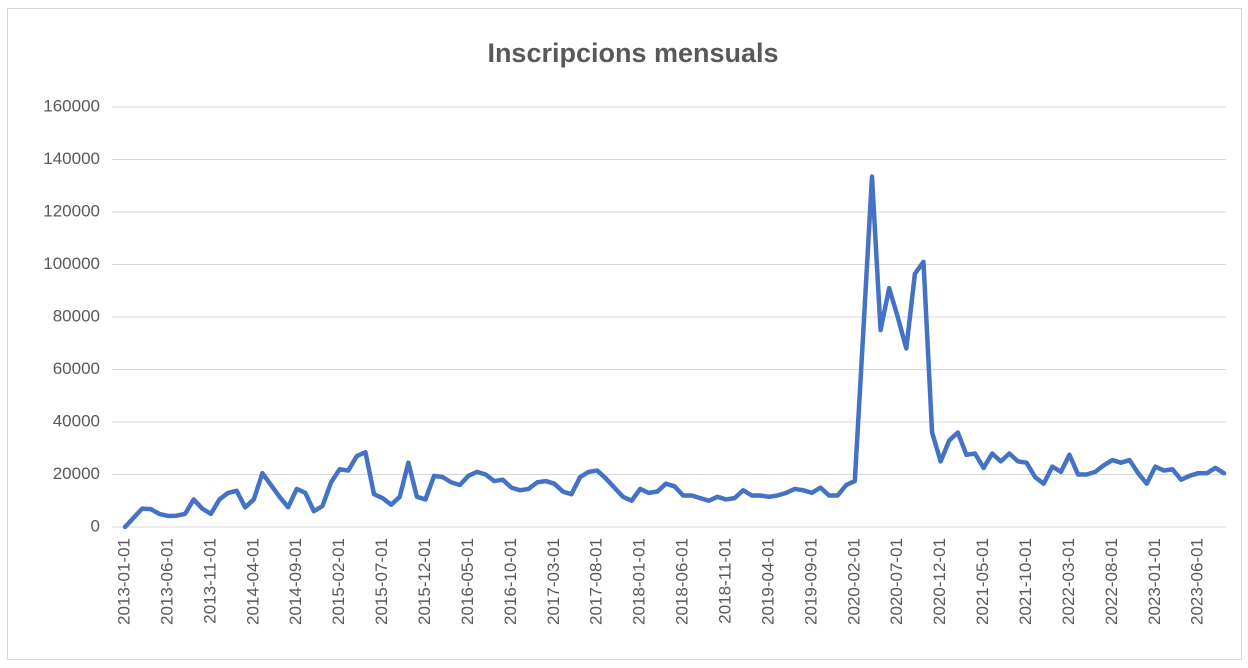 This screenshot has width=1248, height=668. I want to click on chart-title: Inscripcions mensuals, so click(632, 53).